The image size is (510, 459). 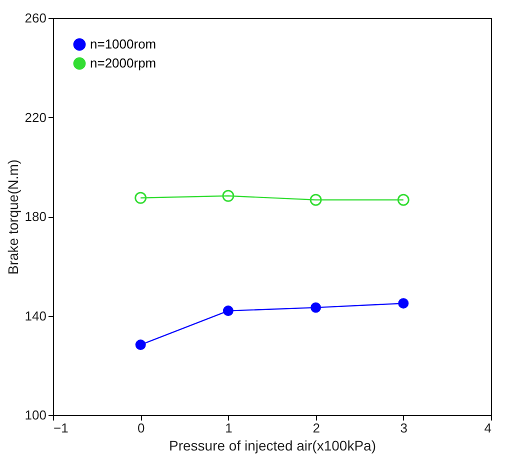 I want to click on x-tick-label: 2, so click(x=316, y=428).